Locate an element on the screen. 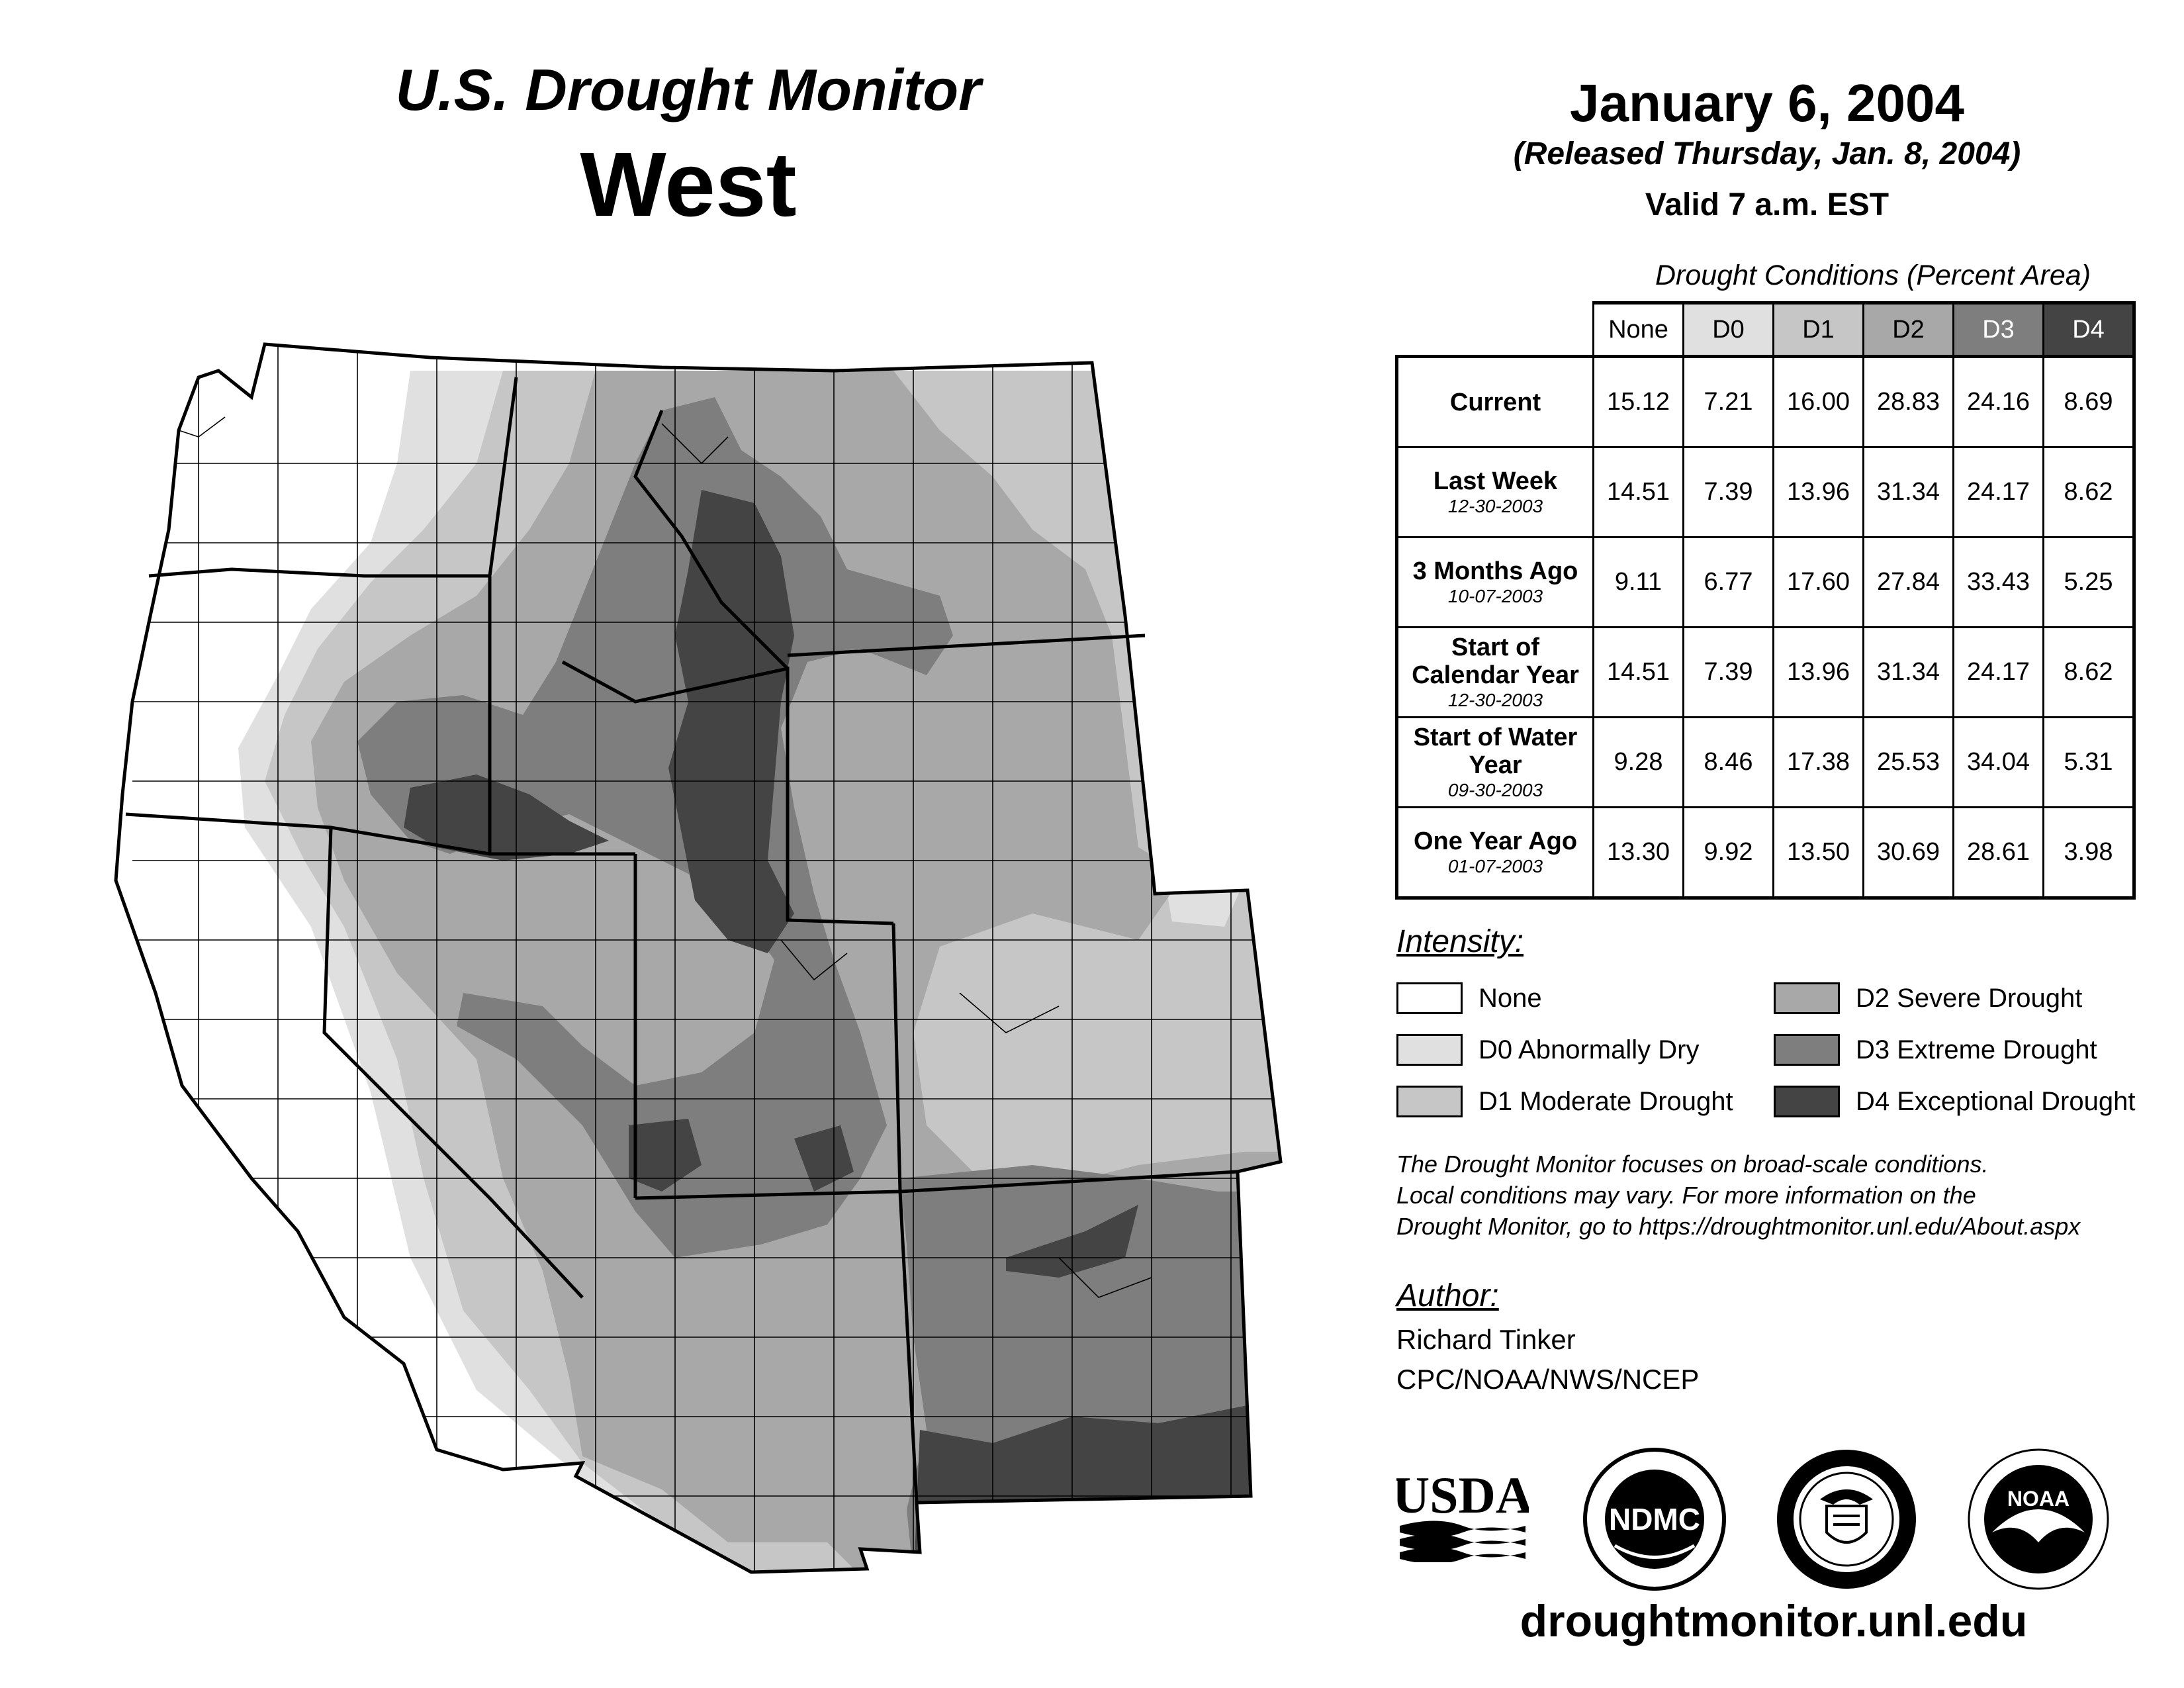 The height and width of the screenshot is (1688, 2184). legend-item-d4: D4 Exceptional Drought is located at coordinates (1954, 1101).